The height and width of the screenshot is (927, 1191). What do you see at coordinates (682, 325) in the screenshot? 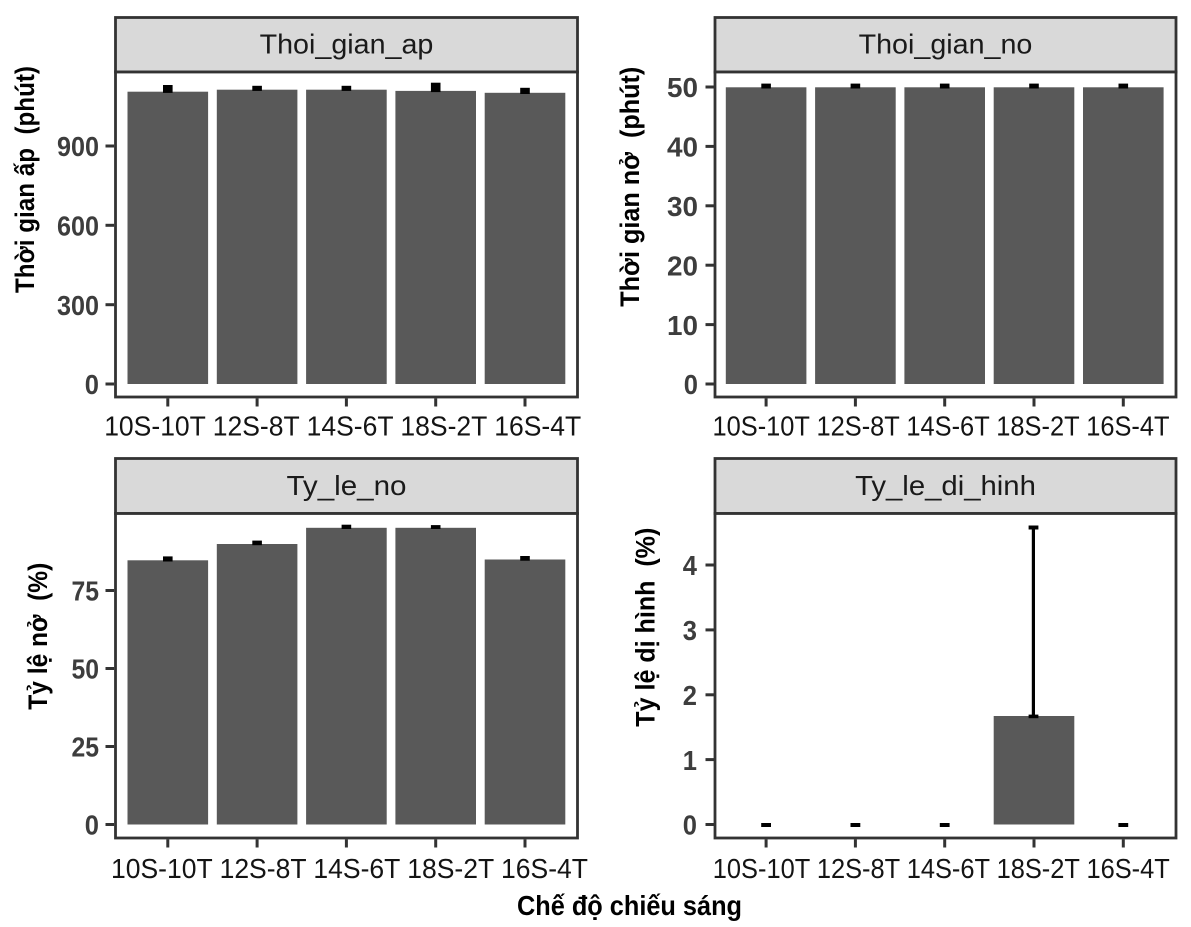
I see `svg-text: 10` at bounding box center [682, 325].